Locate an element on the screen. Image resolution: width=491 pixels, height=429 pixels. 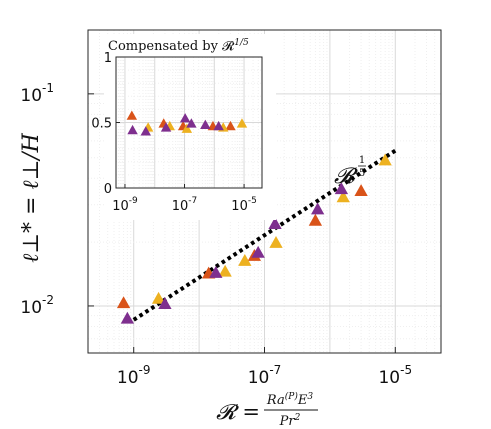
y-axis-label-text: ℓ⊥* = ℓ⊥/H is located at coordinates (31, 197).